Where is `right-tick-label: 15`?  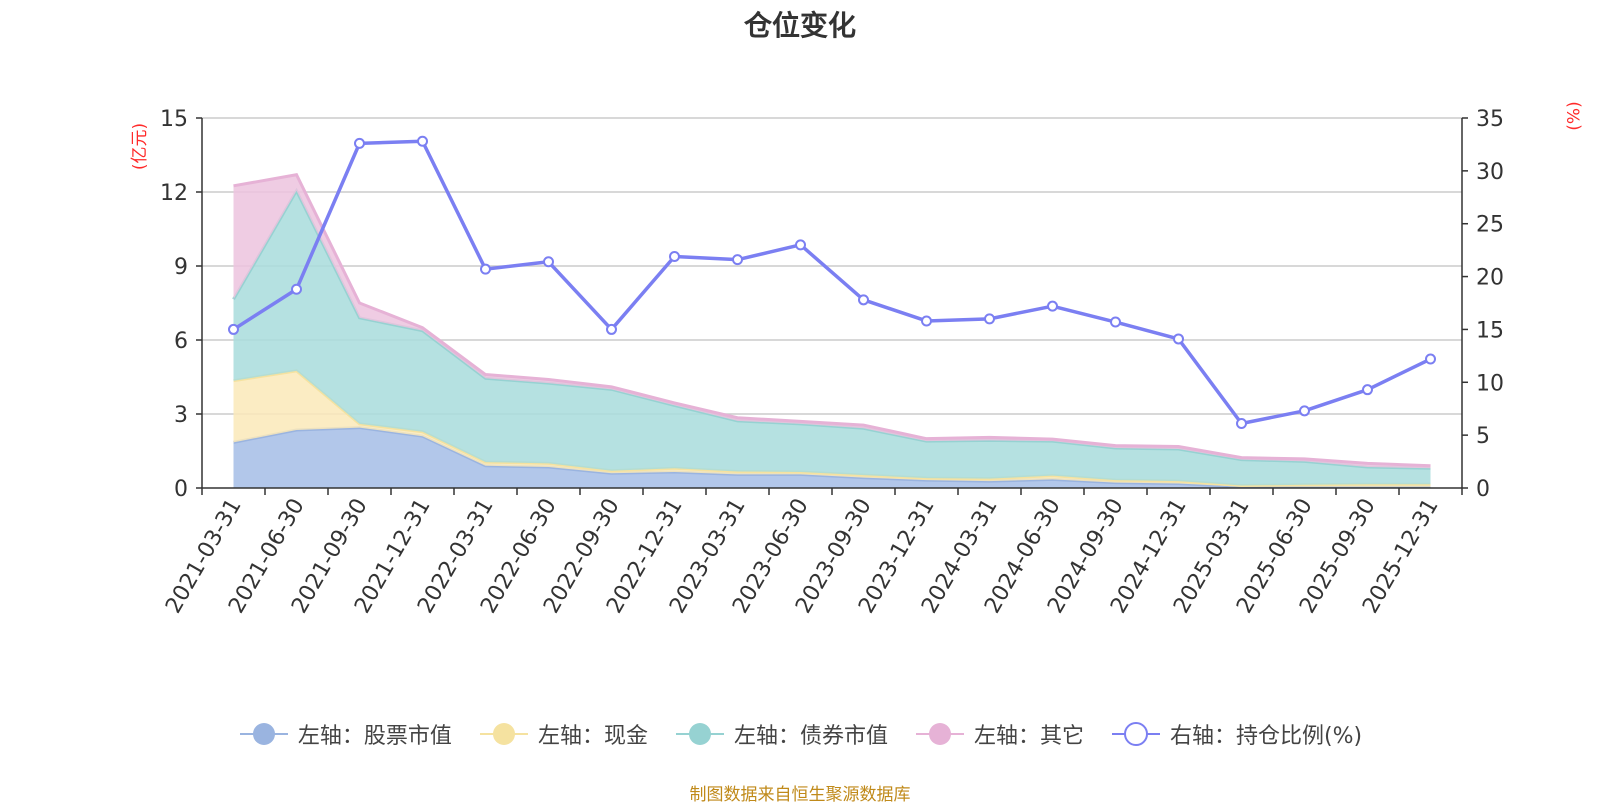 right-tick-label: 15 is located at coordinates (1490, 330).